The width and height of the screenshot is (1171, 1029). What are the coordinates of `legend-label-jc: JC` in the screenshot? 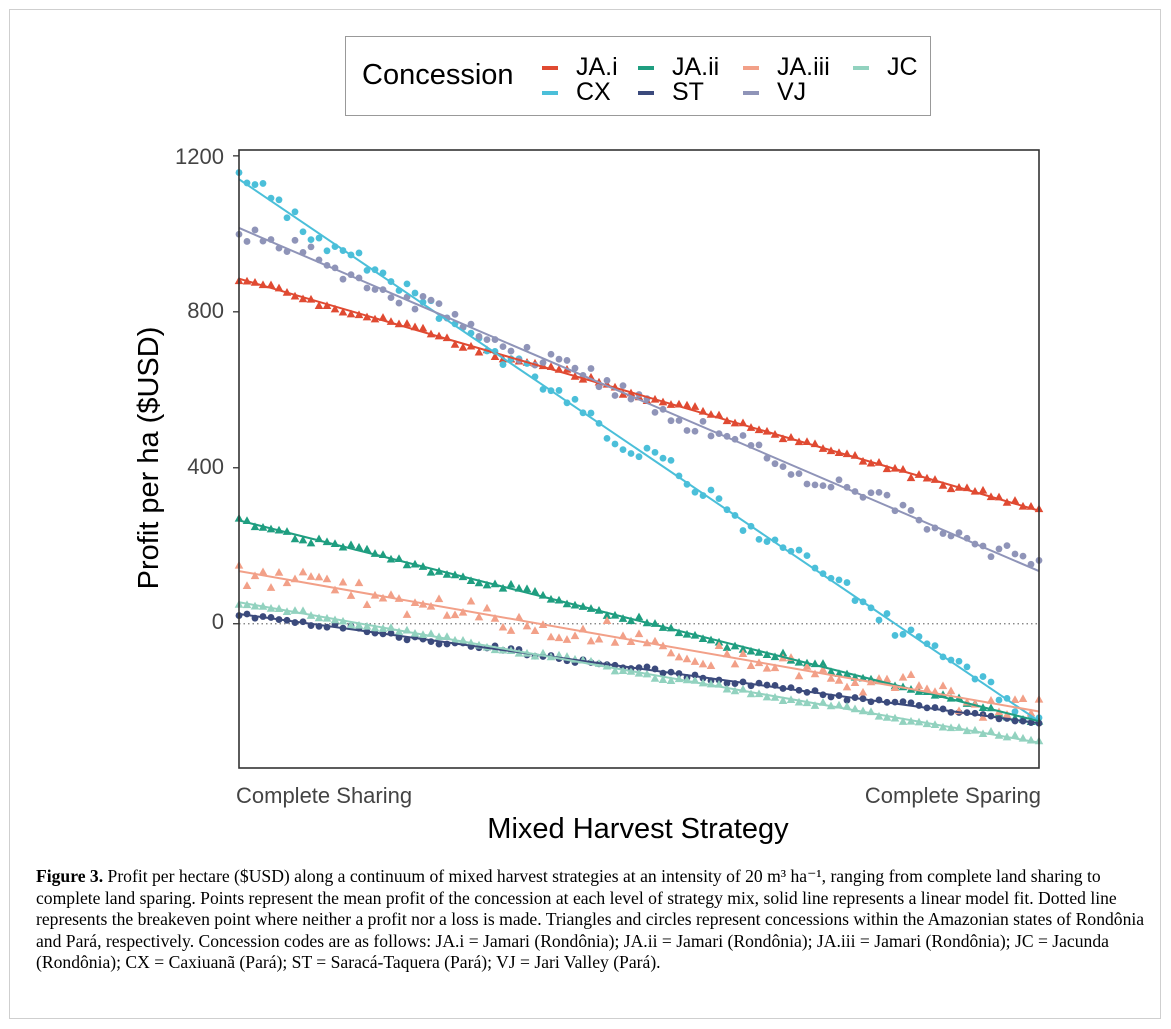 It's located at (902, 67).